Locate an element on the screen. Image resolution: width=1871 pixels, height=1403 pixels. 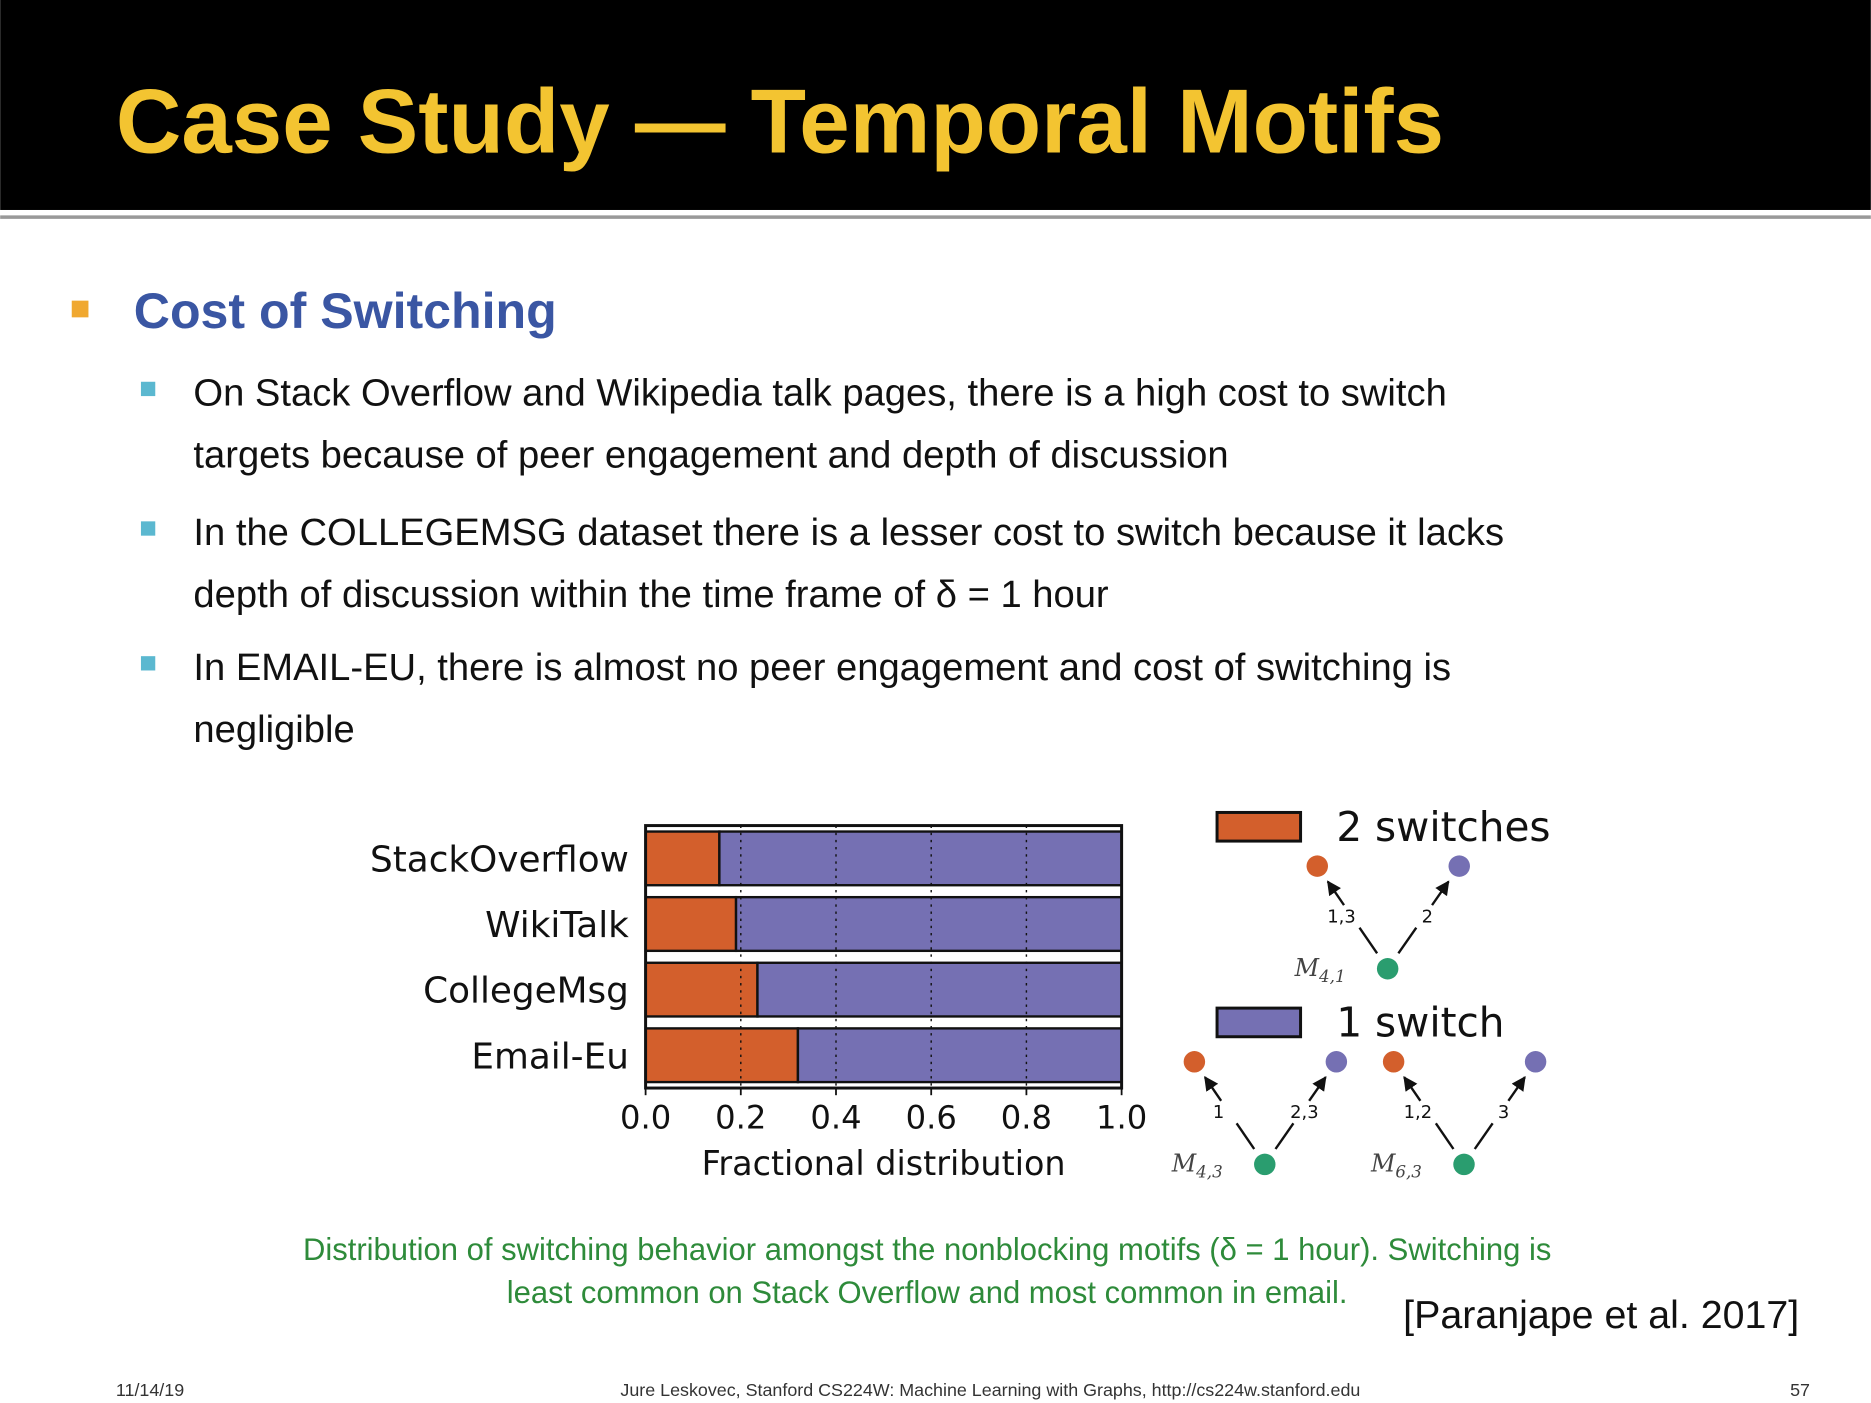
x-tick-label: 0.6 is located at coordinates (931, 1118).